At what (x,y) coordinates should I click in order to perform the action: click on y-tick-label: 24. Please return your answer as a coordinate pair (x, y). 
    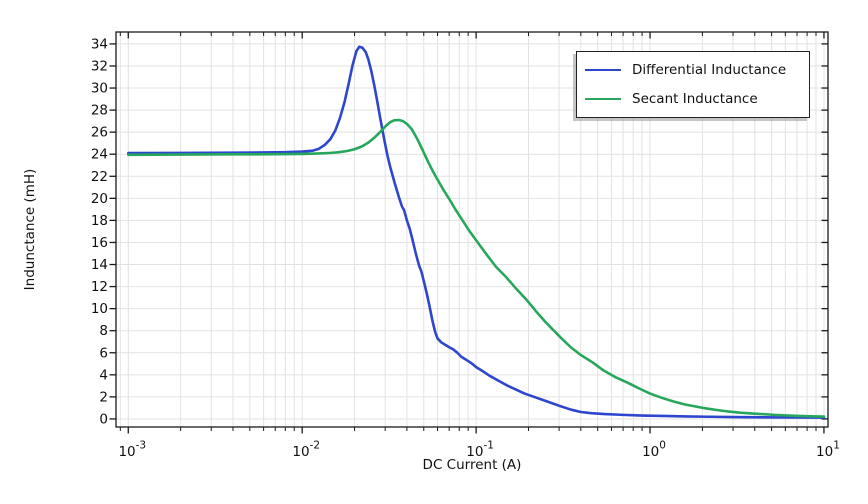
    Looking at the image, I should click on (99, 155).